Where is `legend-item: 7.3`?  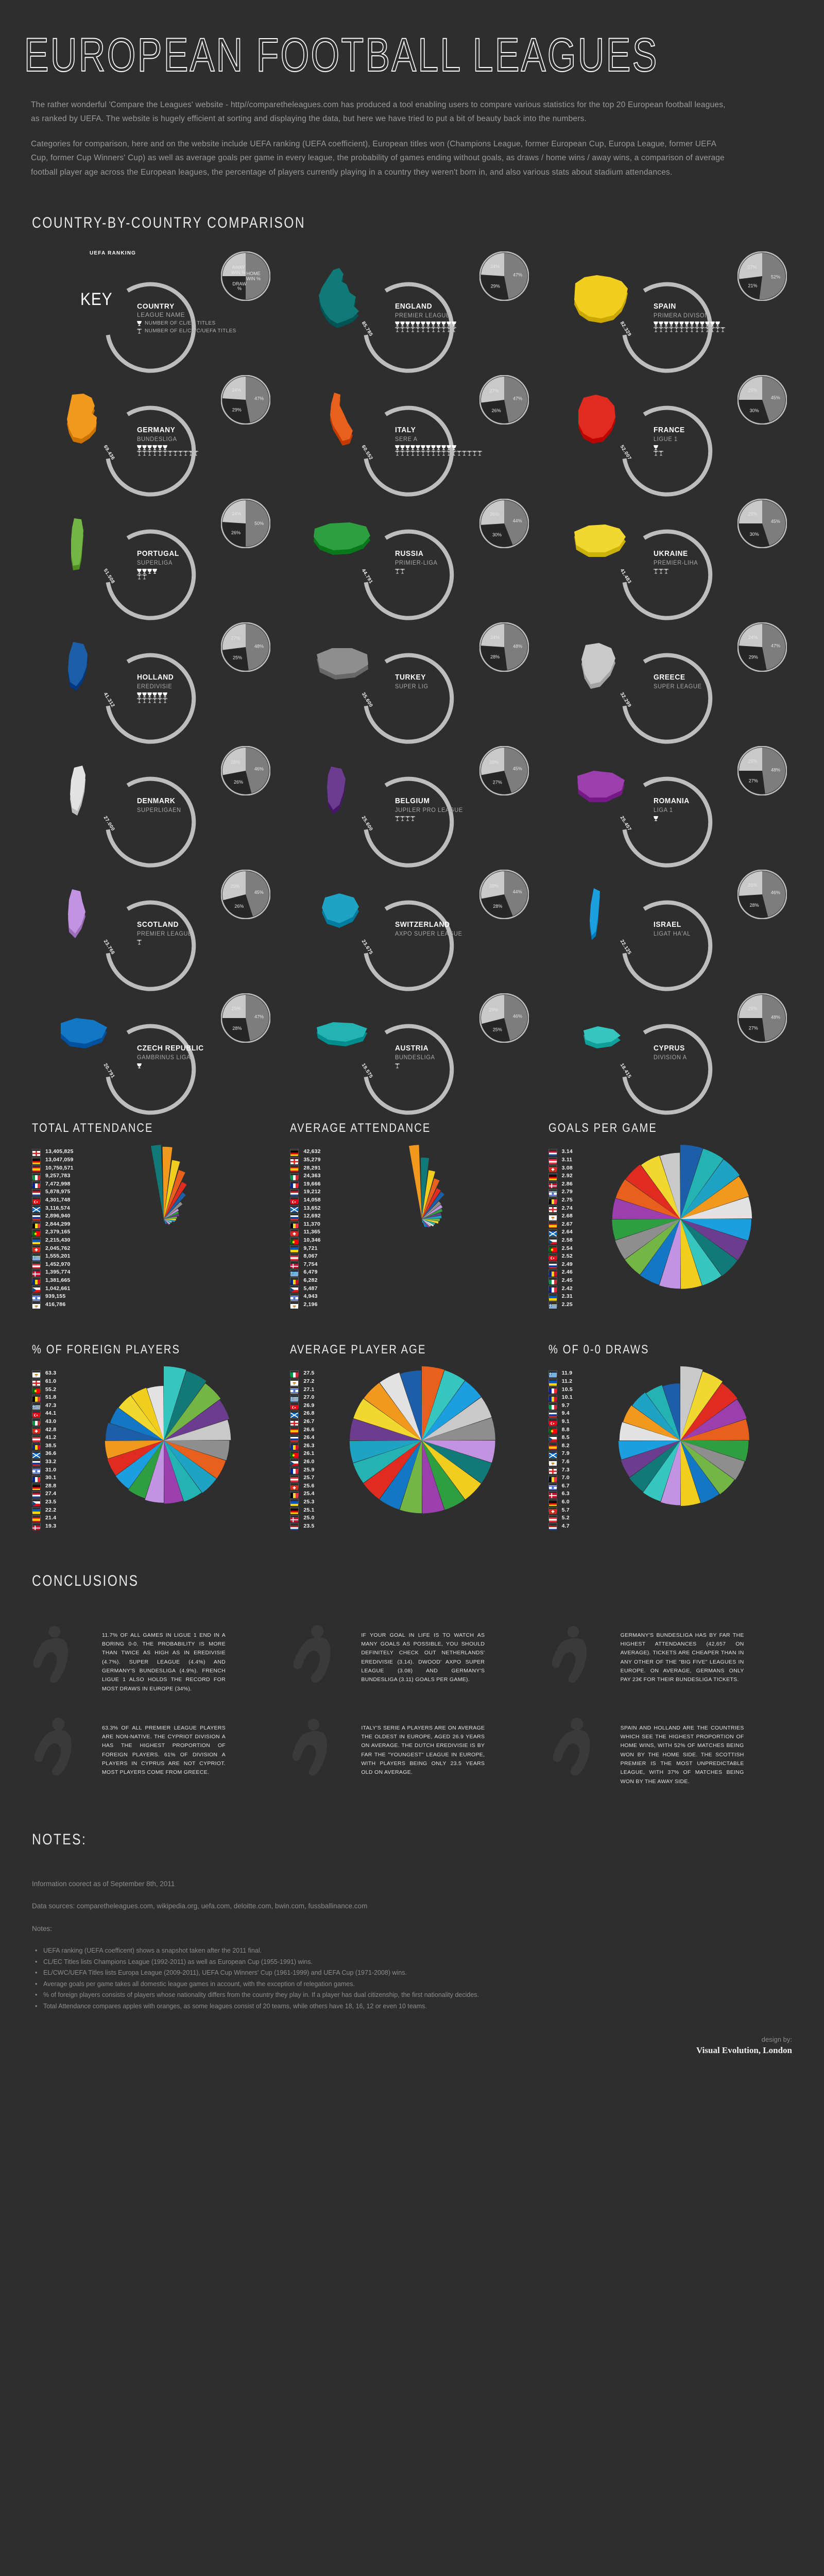 legend-item: 7.3 is located at coordinates (560, 1470).